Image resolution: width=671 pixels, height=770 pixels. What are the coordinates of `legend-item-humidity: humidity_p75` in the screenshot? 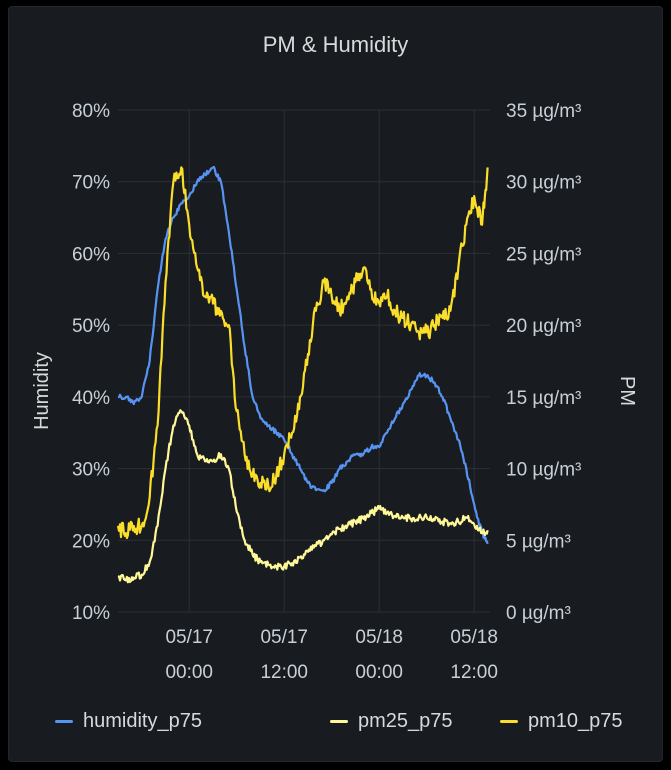 It's located at (128, 721).